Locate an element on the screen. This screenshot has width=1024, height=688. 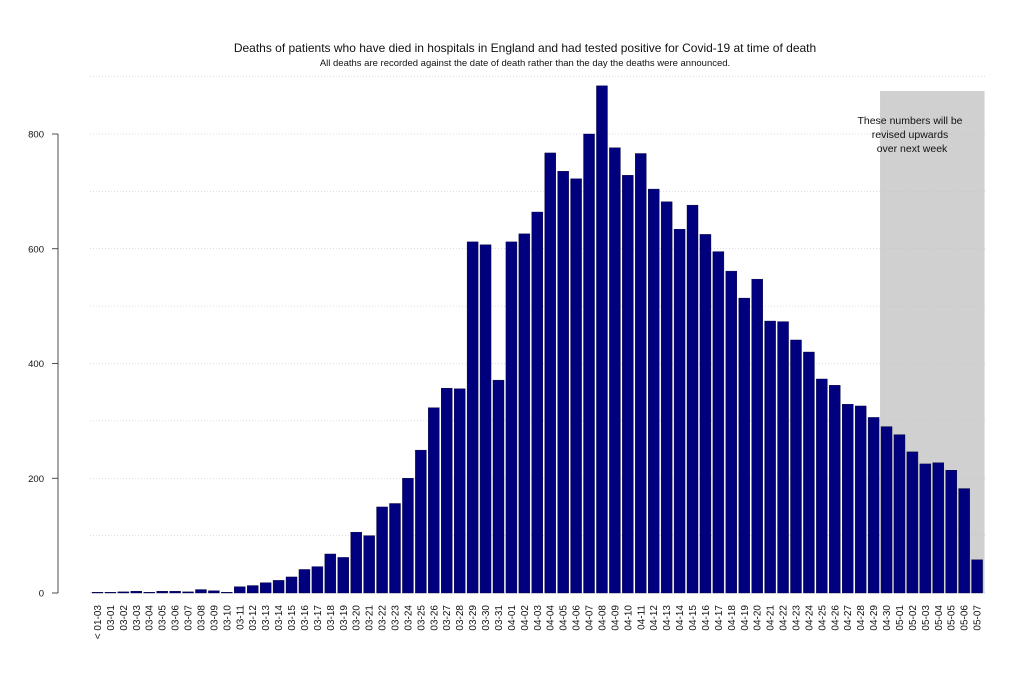
x-tick-label: 03-16 is located at coordinates (305, 618).